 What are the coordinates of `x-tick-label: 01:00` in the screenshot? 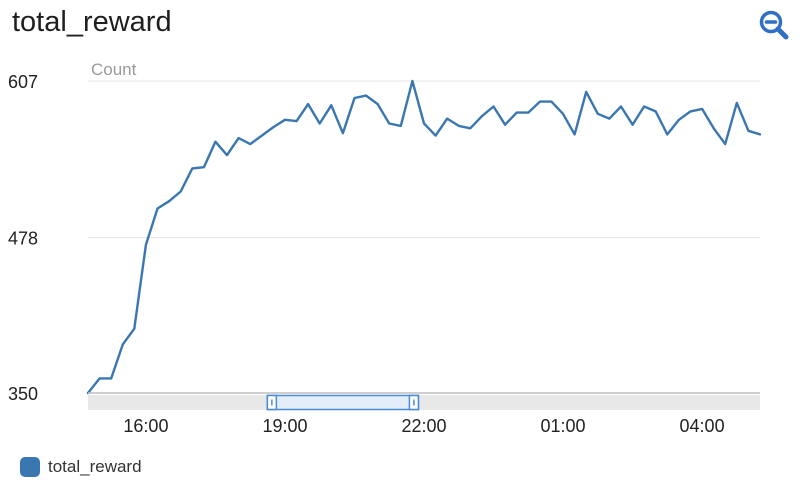 It's located at (563, 426).